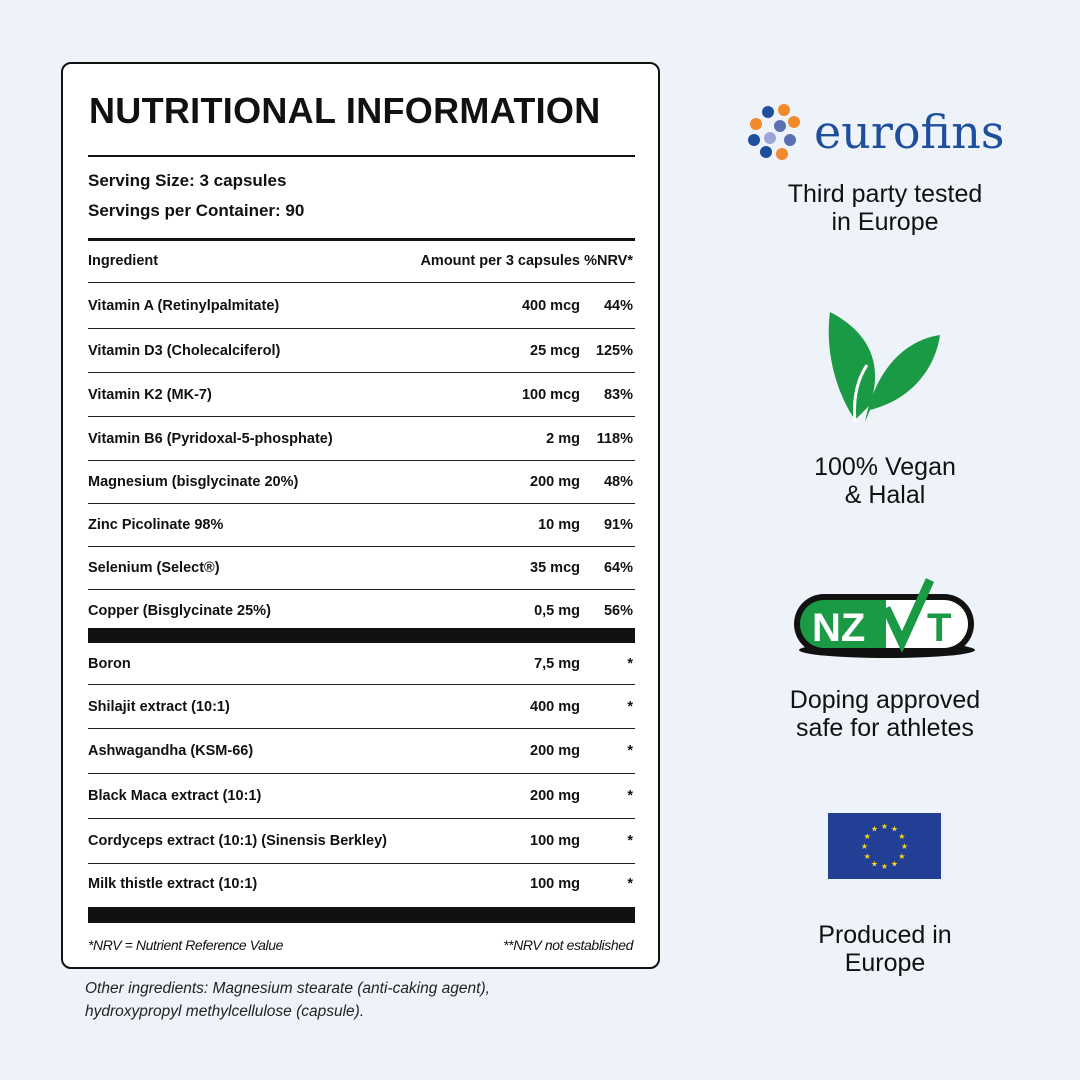 The height and width of the screenshot is (1080, 1080). What do you see at coordinates (159, 706) in the screenshot?
I see `cell-ingredient: Shilajit extract (10:1)` at bounding box center [159, 706].